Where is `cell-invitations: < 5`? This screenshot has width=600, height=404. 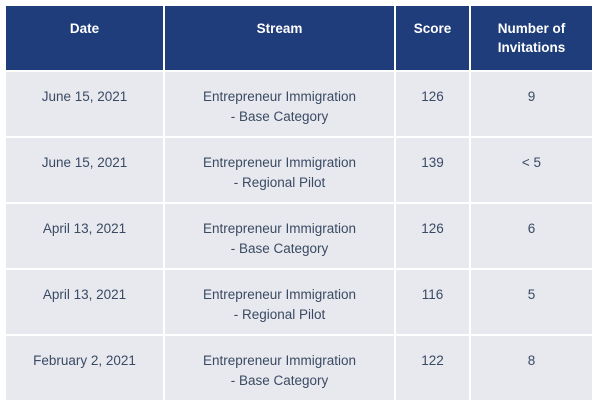
cell-invitations: < 5 is located at coordinates (531, 170).